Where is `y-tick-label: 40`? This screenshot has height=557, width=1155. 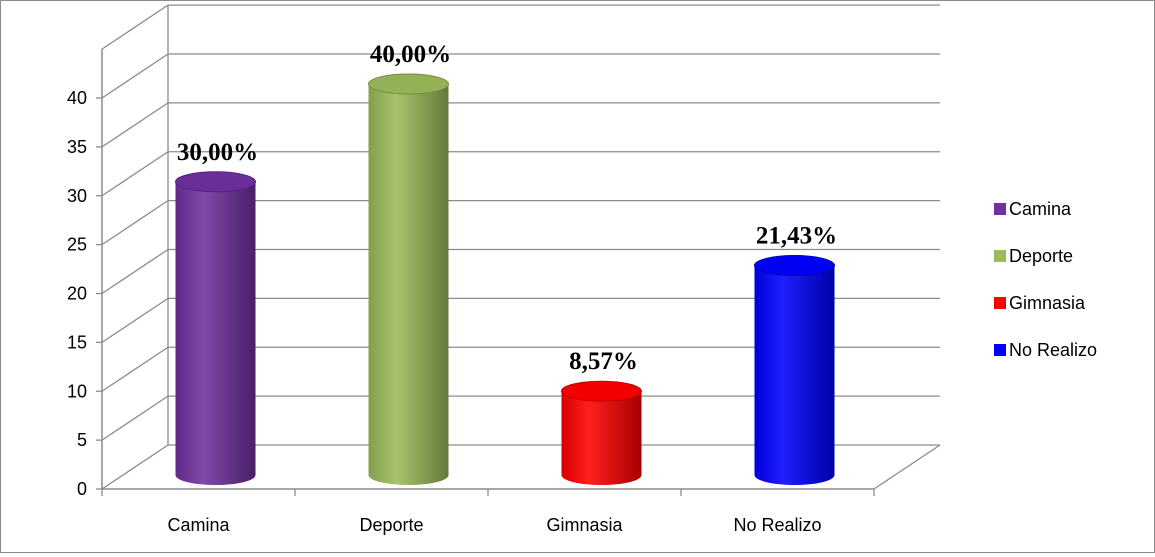
y-tick-label: 40 is located at coordinates (77, 98).